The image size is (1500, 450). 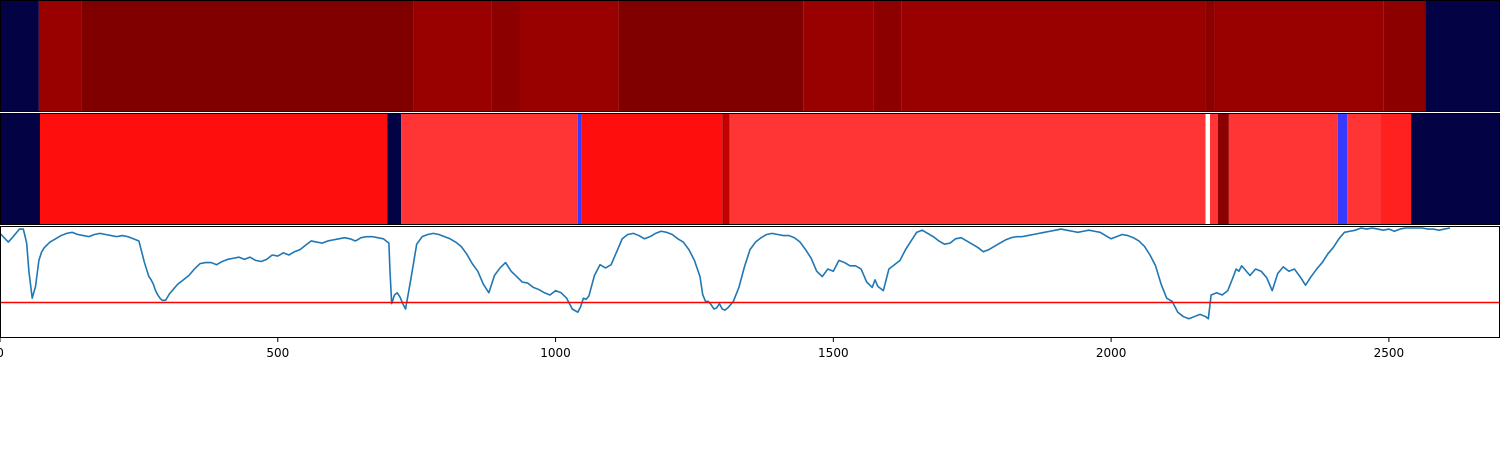 I want to click on x-tick-label: 500, so click(x=277, y=353).